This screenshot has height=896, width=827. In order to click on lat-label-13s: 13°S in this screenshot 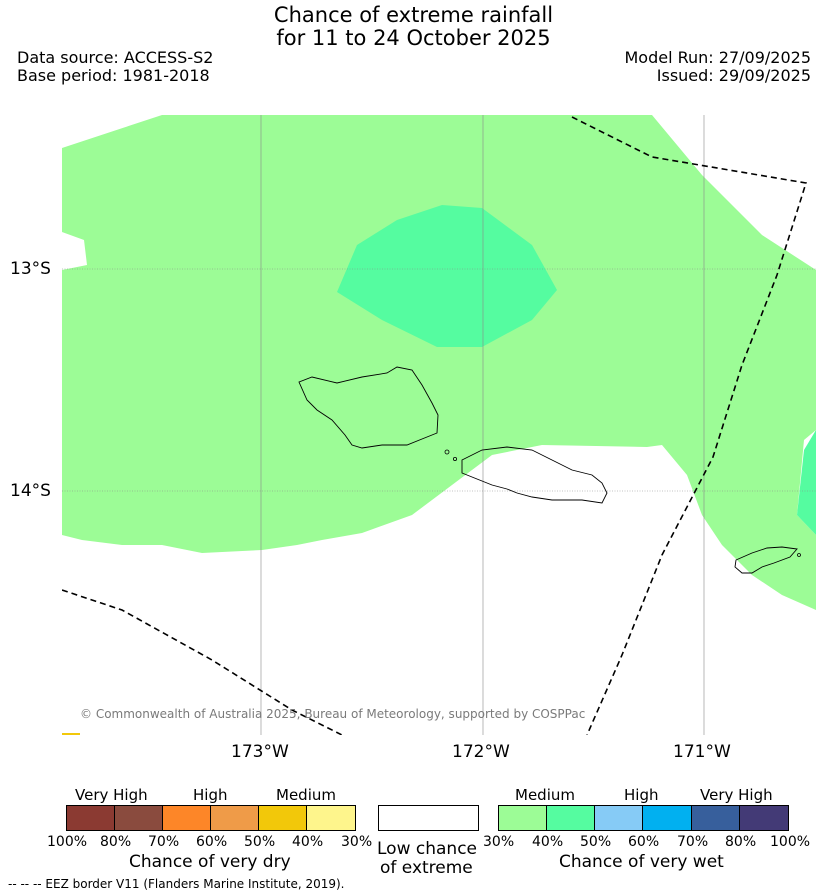, I will do `click(30, 269)`.